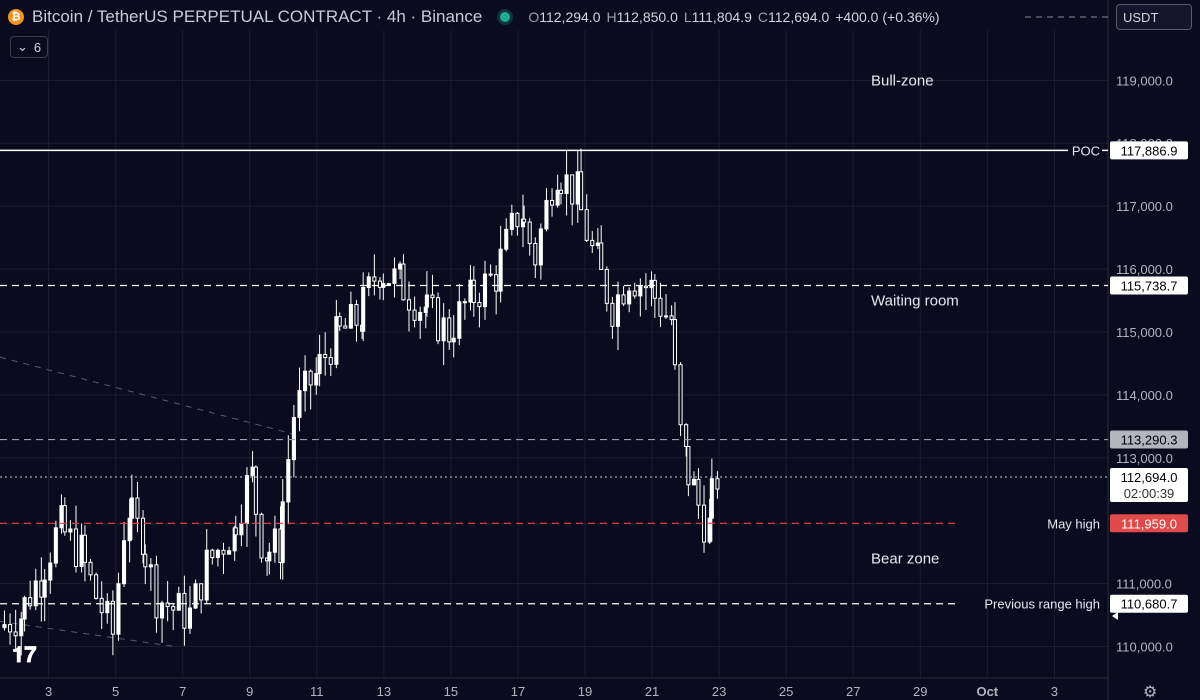  I want to click on price-axis-tag-value: 117,886.9, so click(1149, 150).